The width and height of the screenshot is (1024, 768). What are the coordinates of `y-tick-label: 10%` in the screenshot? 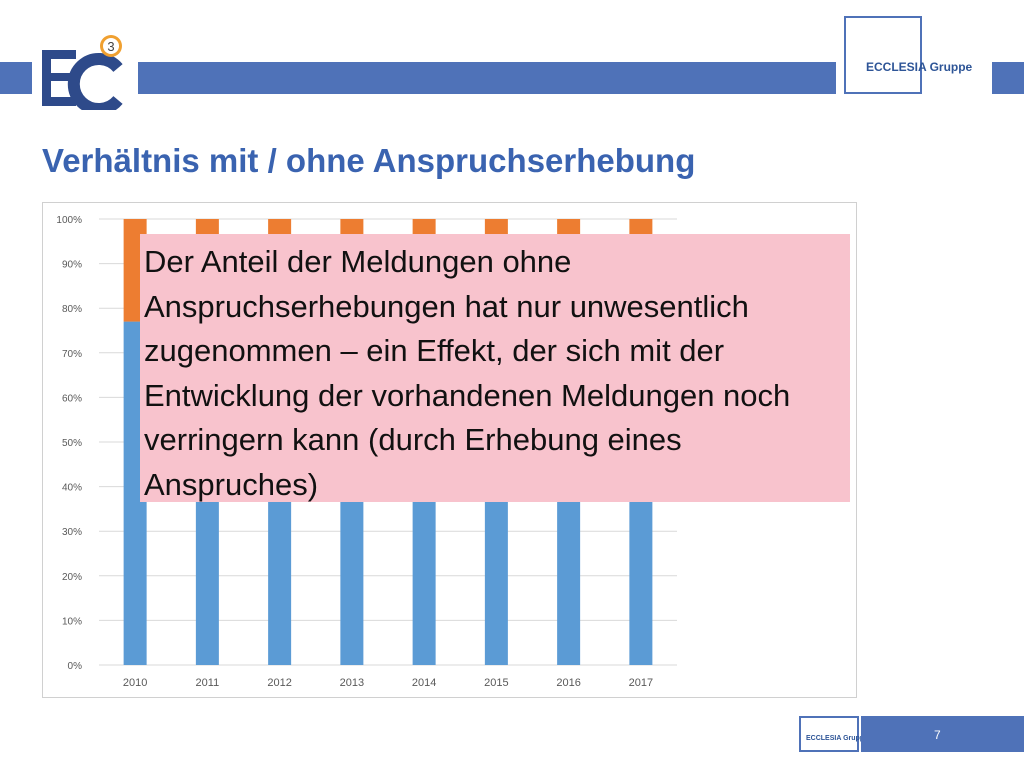 It's located at (72, 621).